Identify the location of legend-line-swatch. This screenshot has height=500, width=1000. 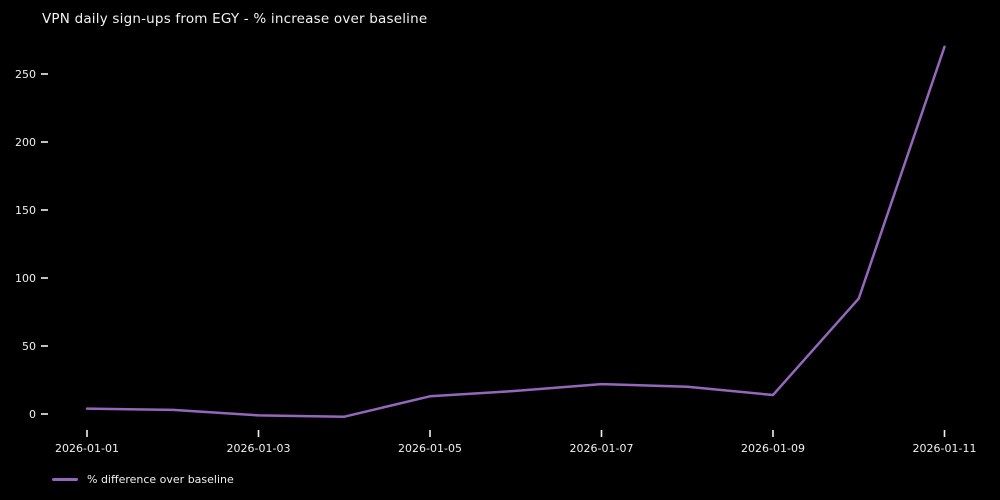
(65, 479).